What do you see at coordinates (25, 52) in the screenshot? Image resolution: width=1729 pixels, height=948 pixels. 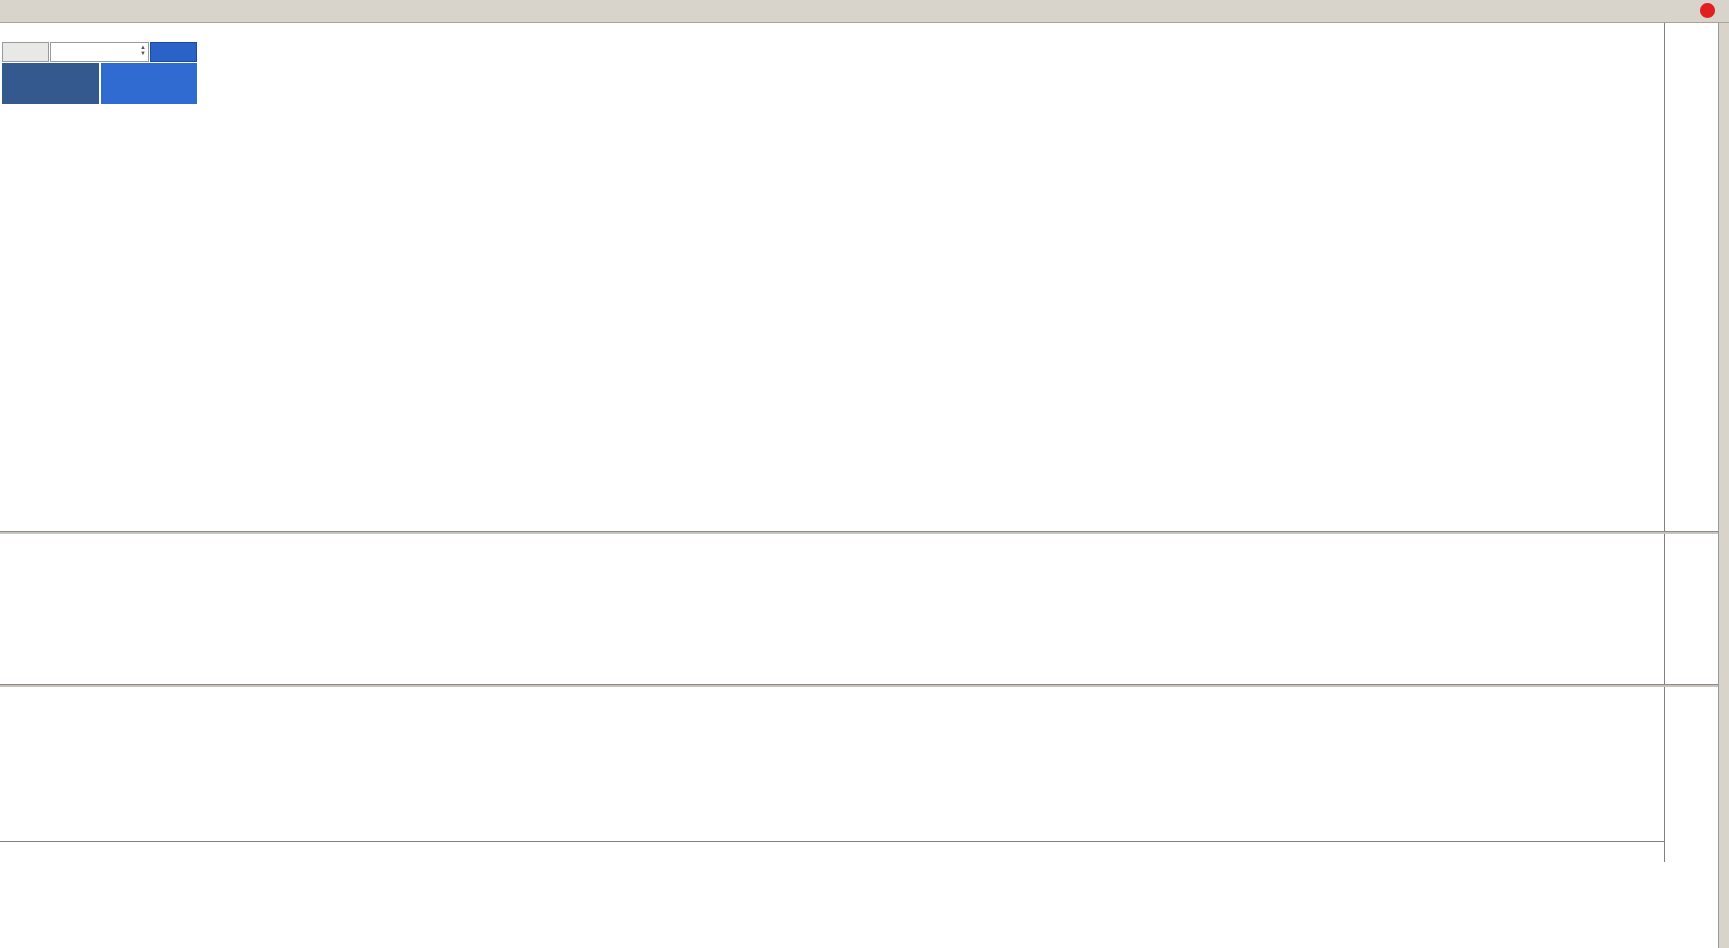 I see `sell-button` at bounding box center [25, 52].